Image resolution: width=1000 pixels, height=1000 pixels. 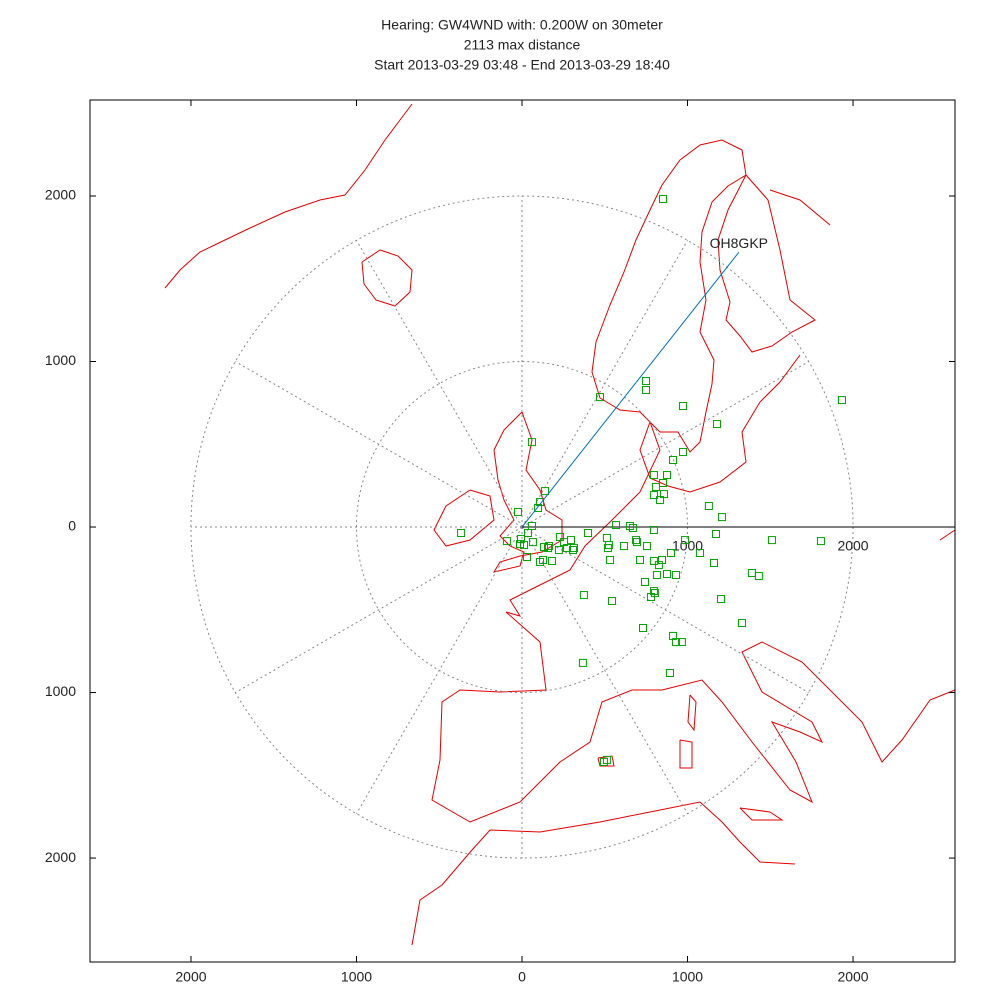 What do you see at coordinates (687, 546) in the screenshot?
I see `ring-label: 1000` at bounding box center [687, 546].